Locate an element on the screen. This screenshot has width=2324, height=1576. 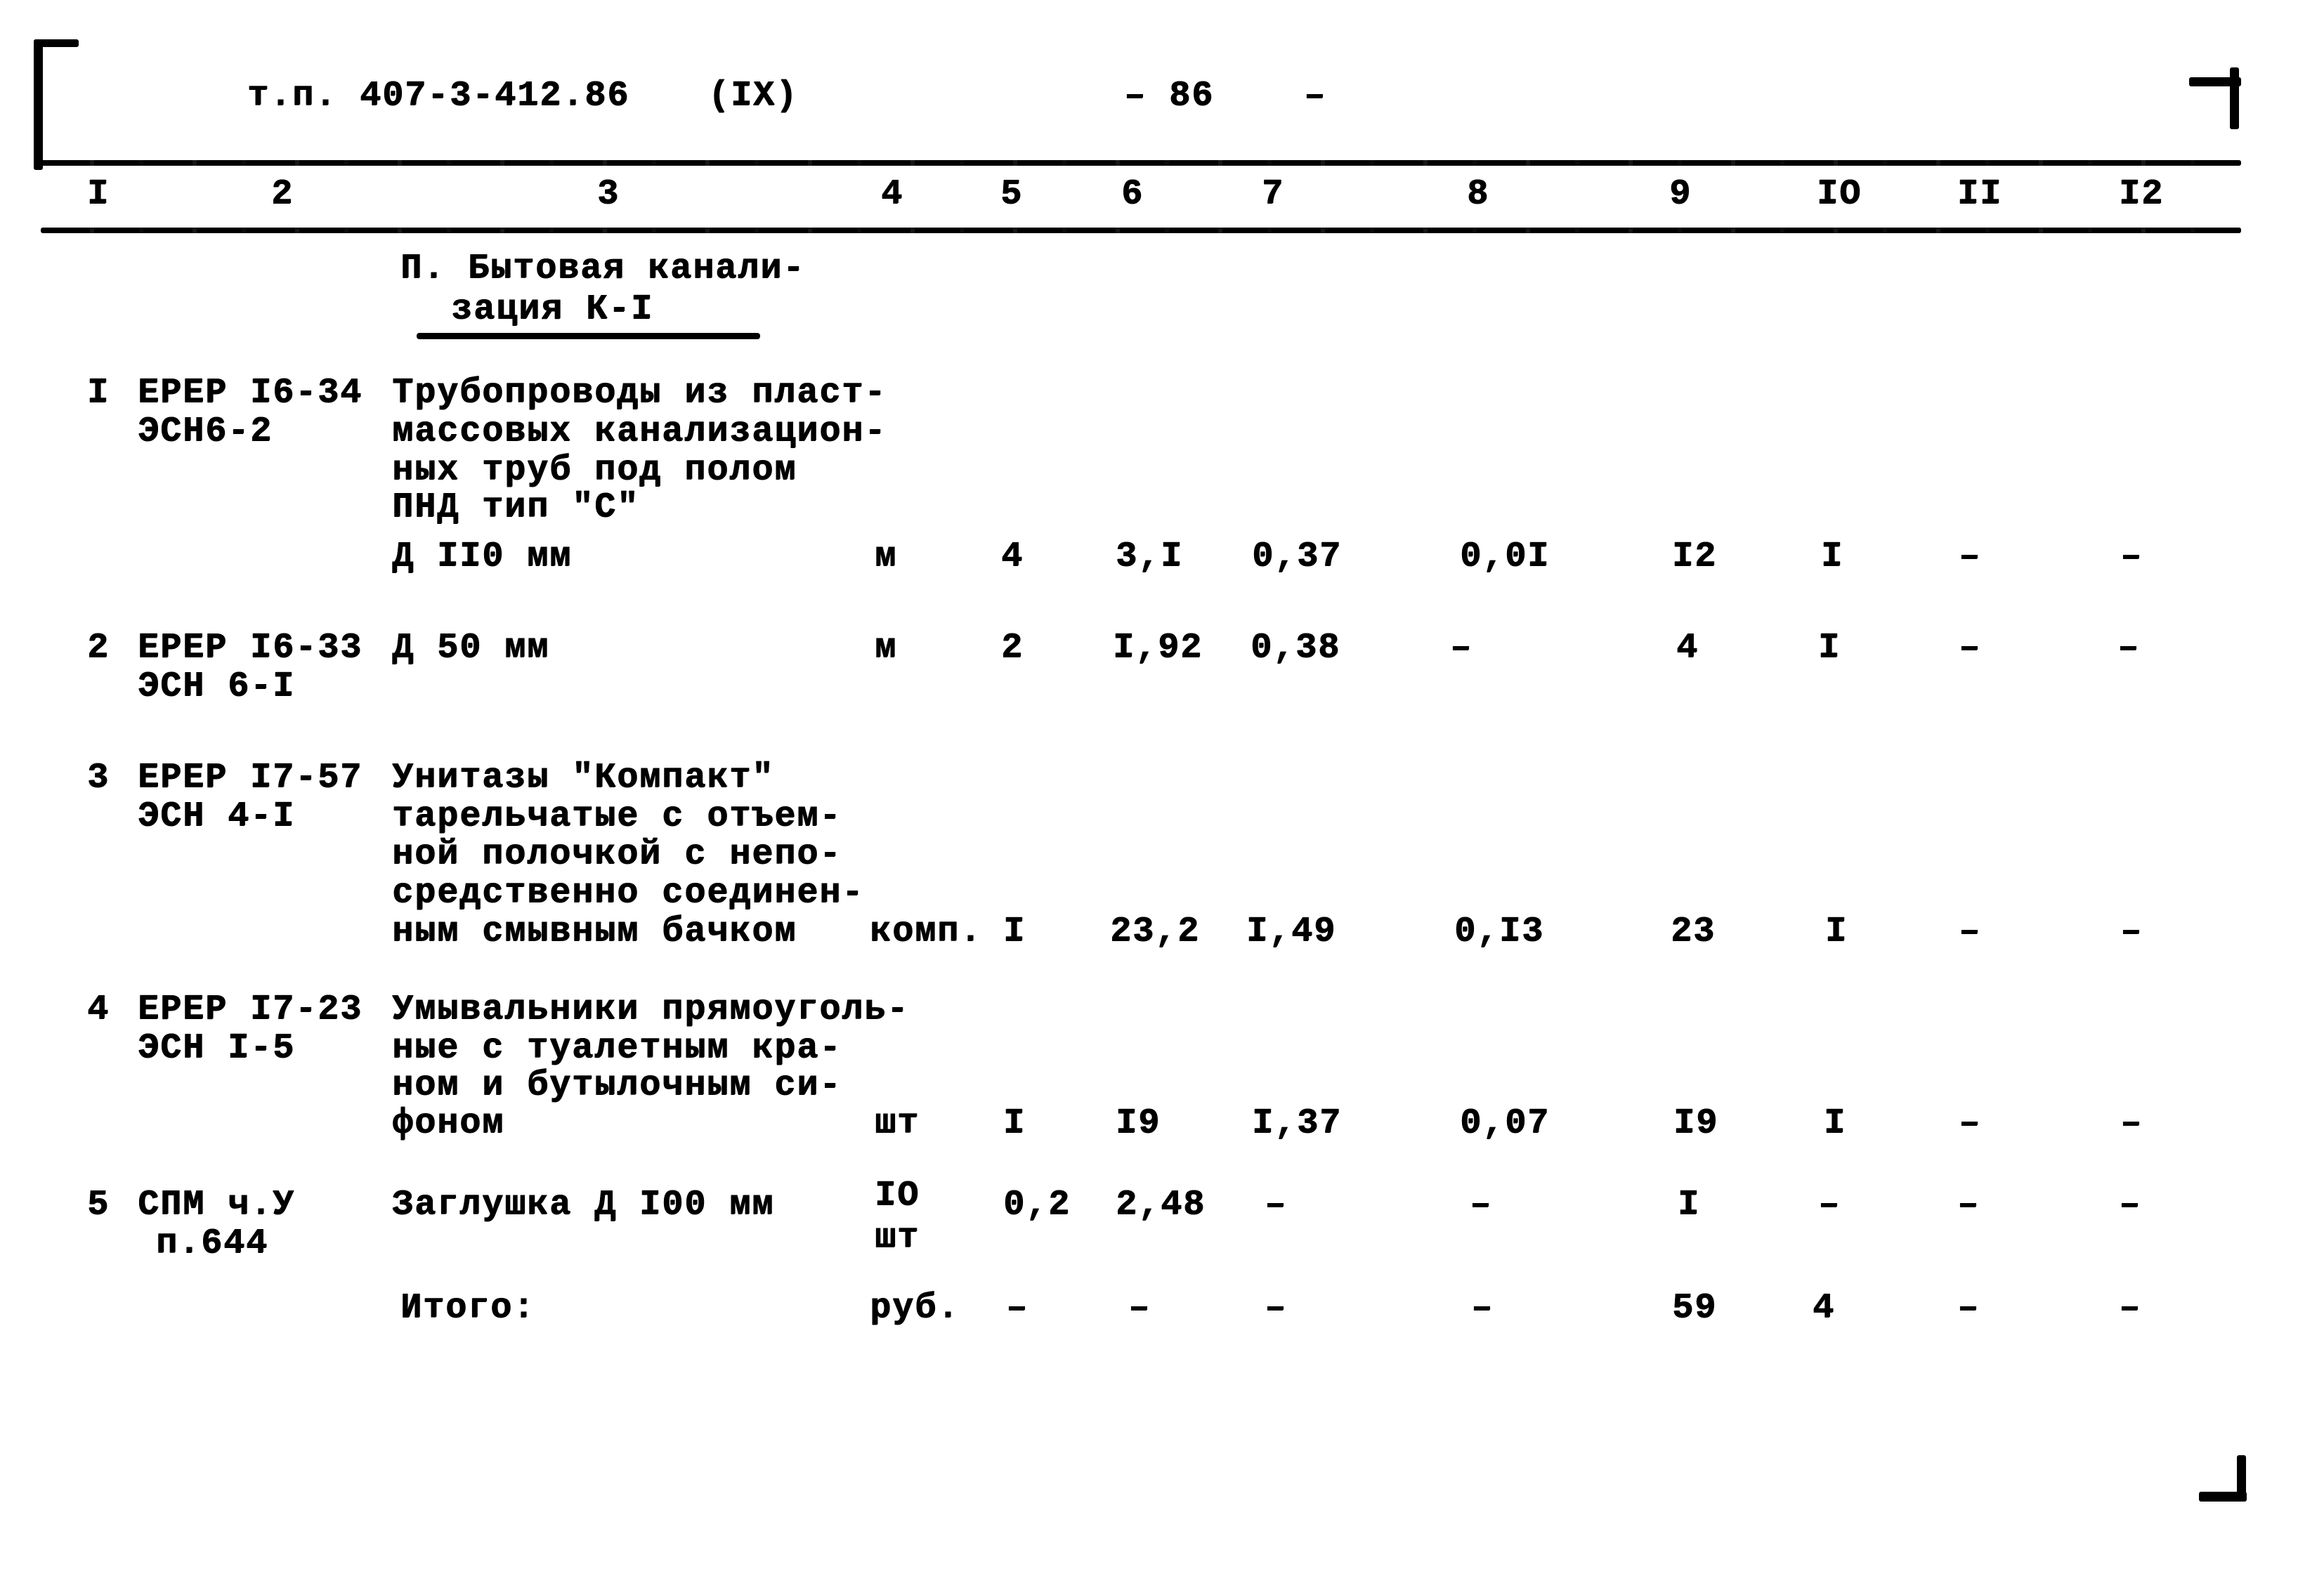
row-number: 3 is located at coordinates (98, 778).